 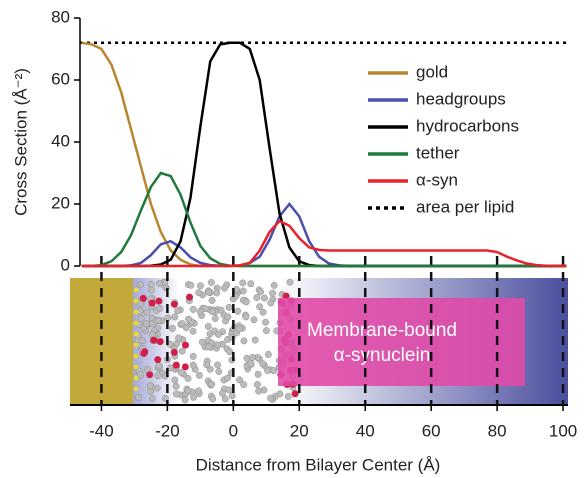 What do you see at coordinates (497, 430) in the screenshot?
I see `x-tick-label: 80` at bounding box center [497, 430].